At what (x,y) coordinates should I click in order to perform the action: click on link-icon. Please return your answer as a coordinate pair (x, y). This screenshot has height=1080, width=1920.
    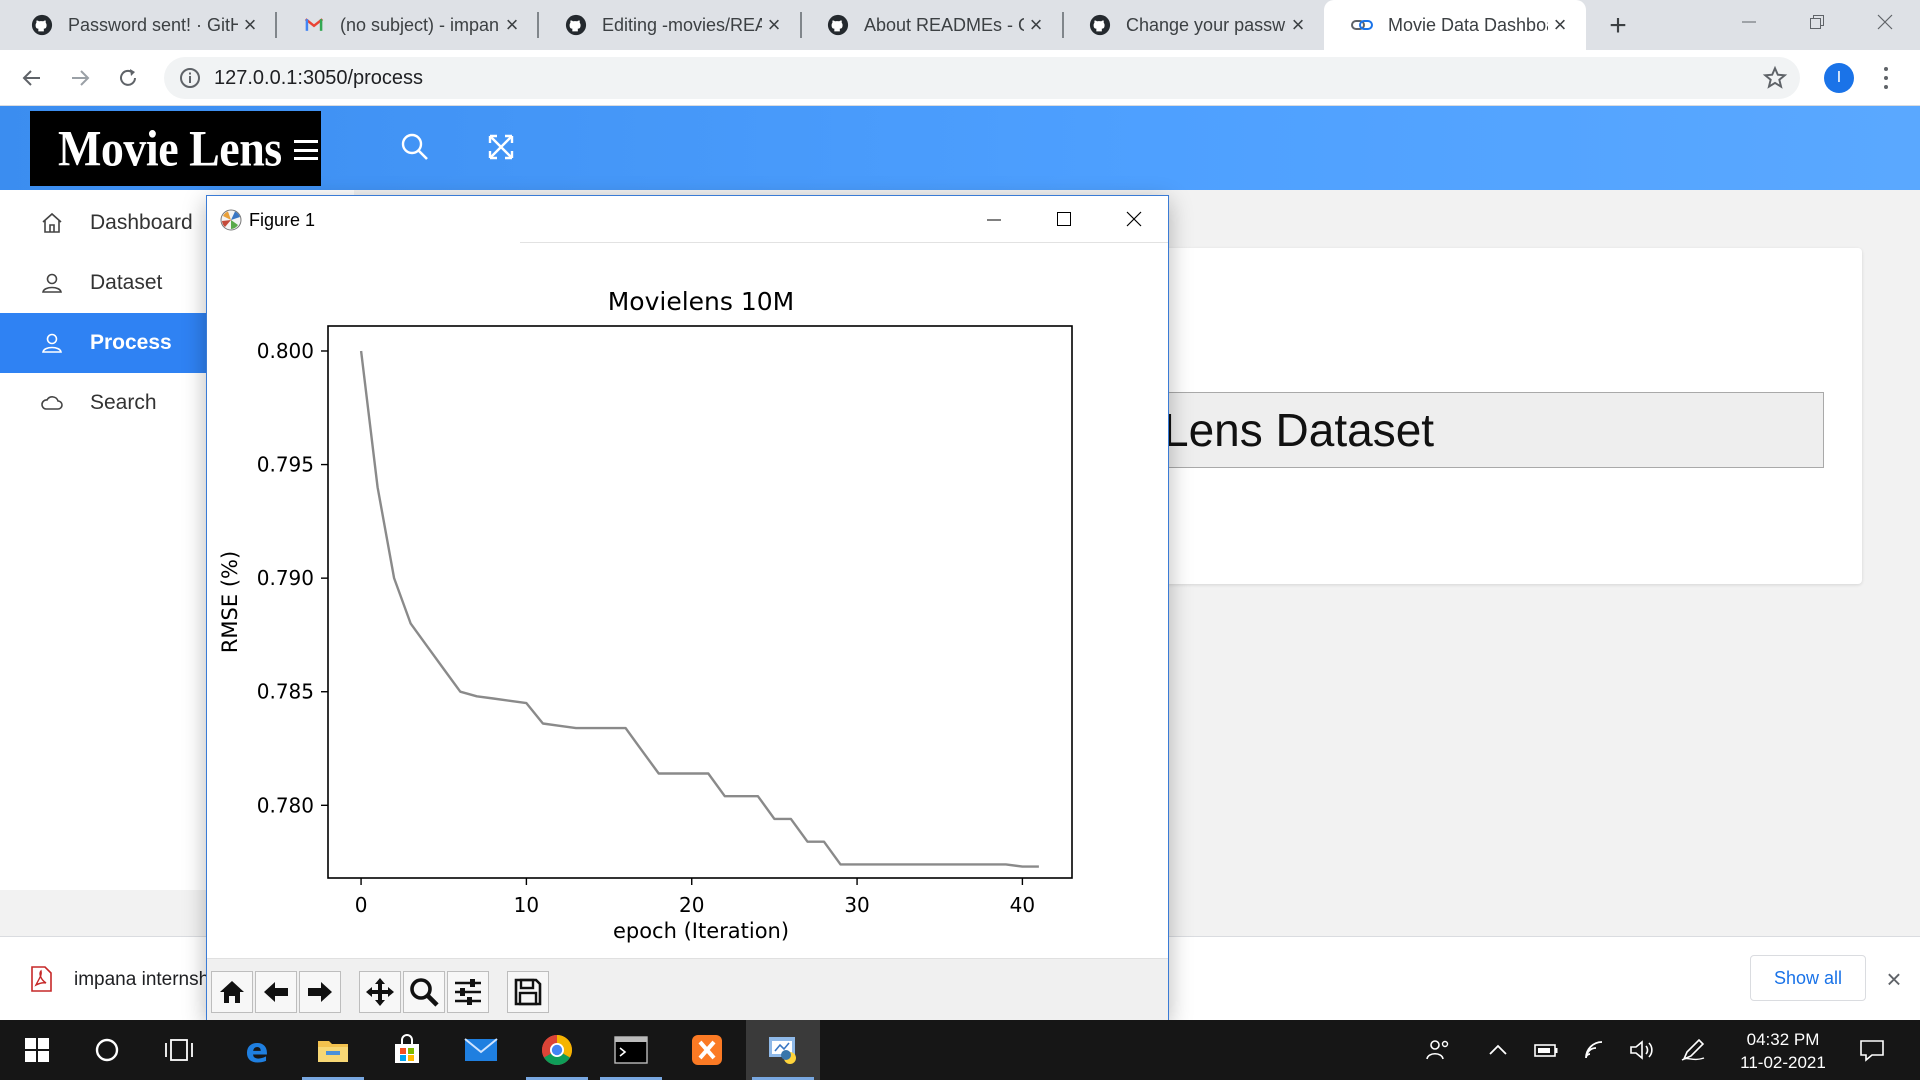
    Looking at the image, I should click on (1362, 25).